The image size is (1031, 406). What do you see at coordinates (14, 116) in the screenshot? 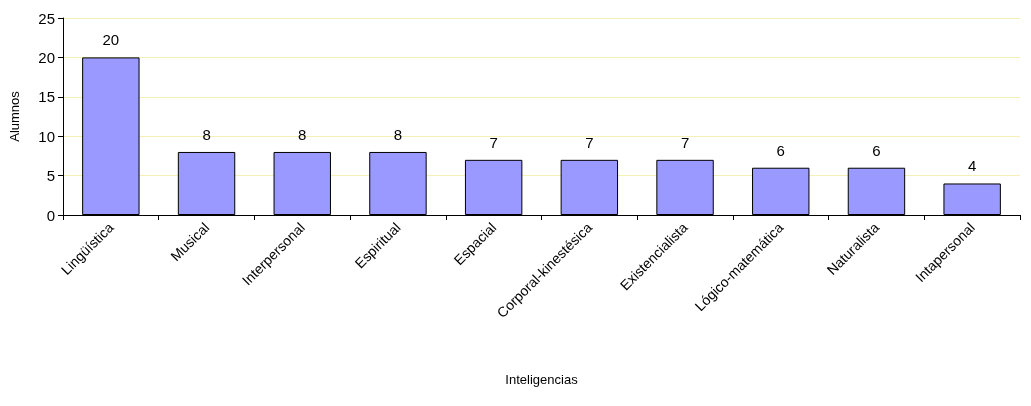
I see `y-axis-title: Alumnos` at bounding box center [14, 116].